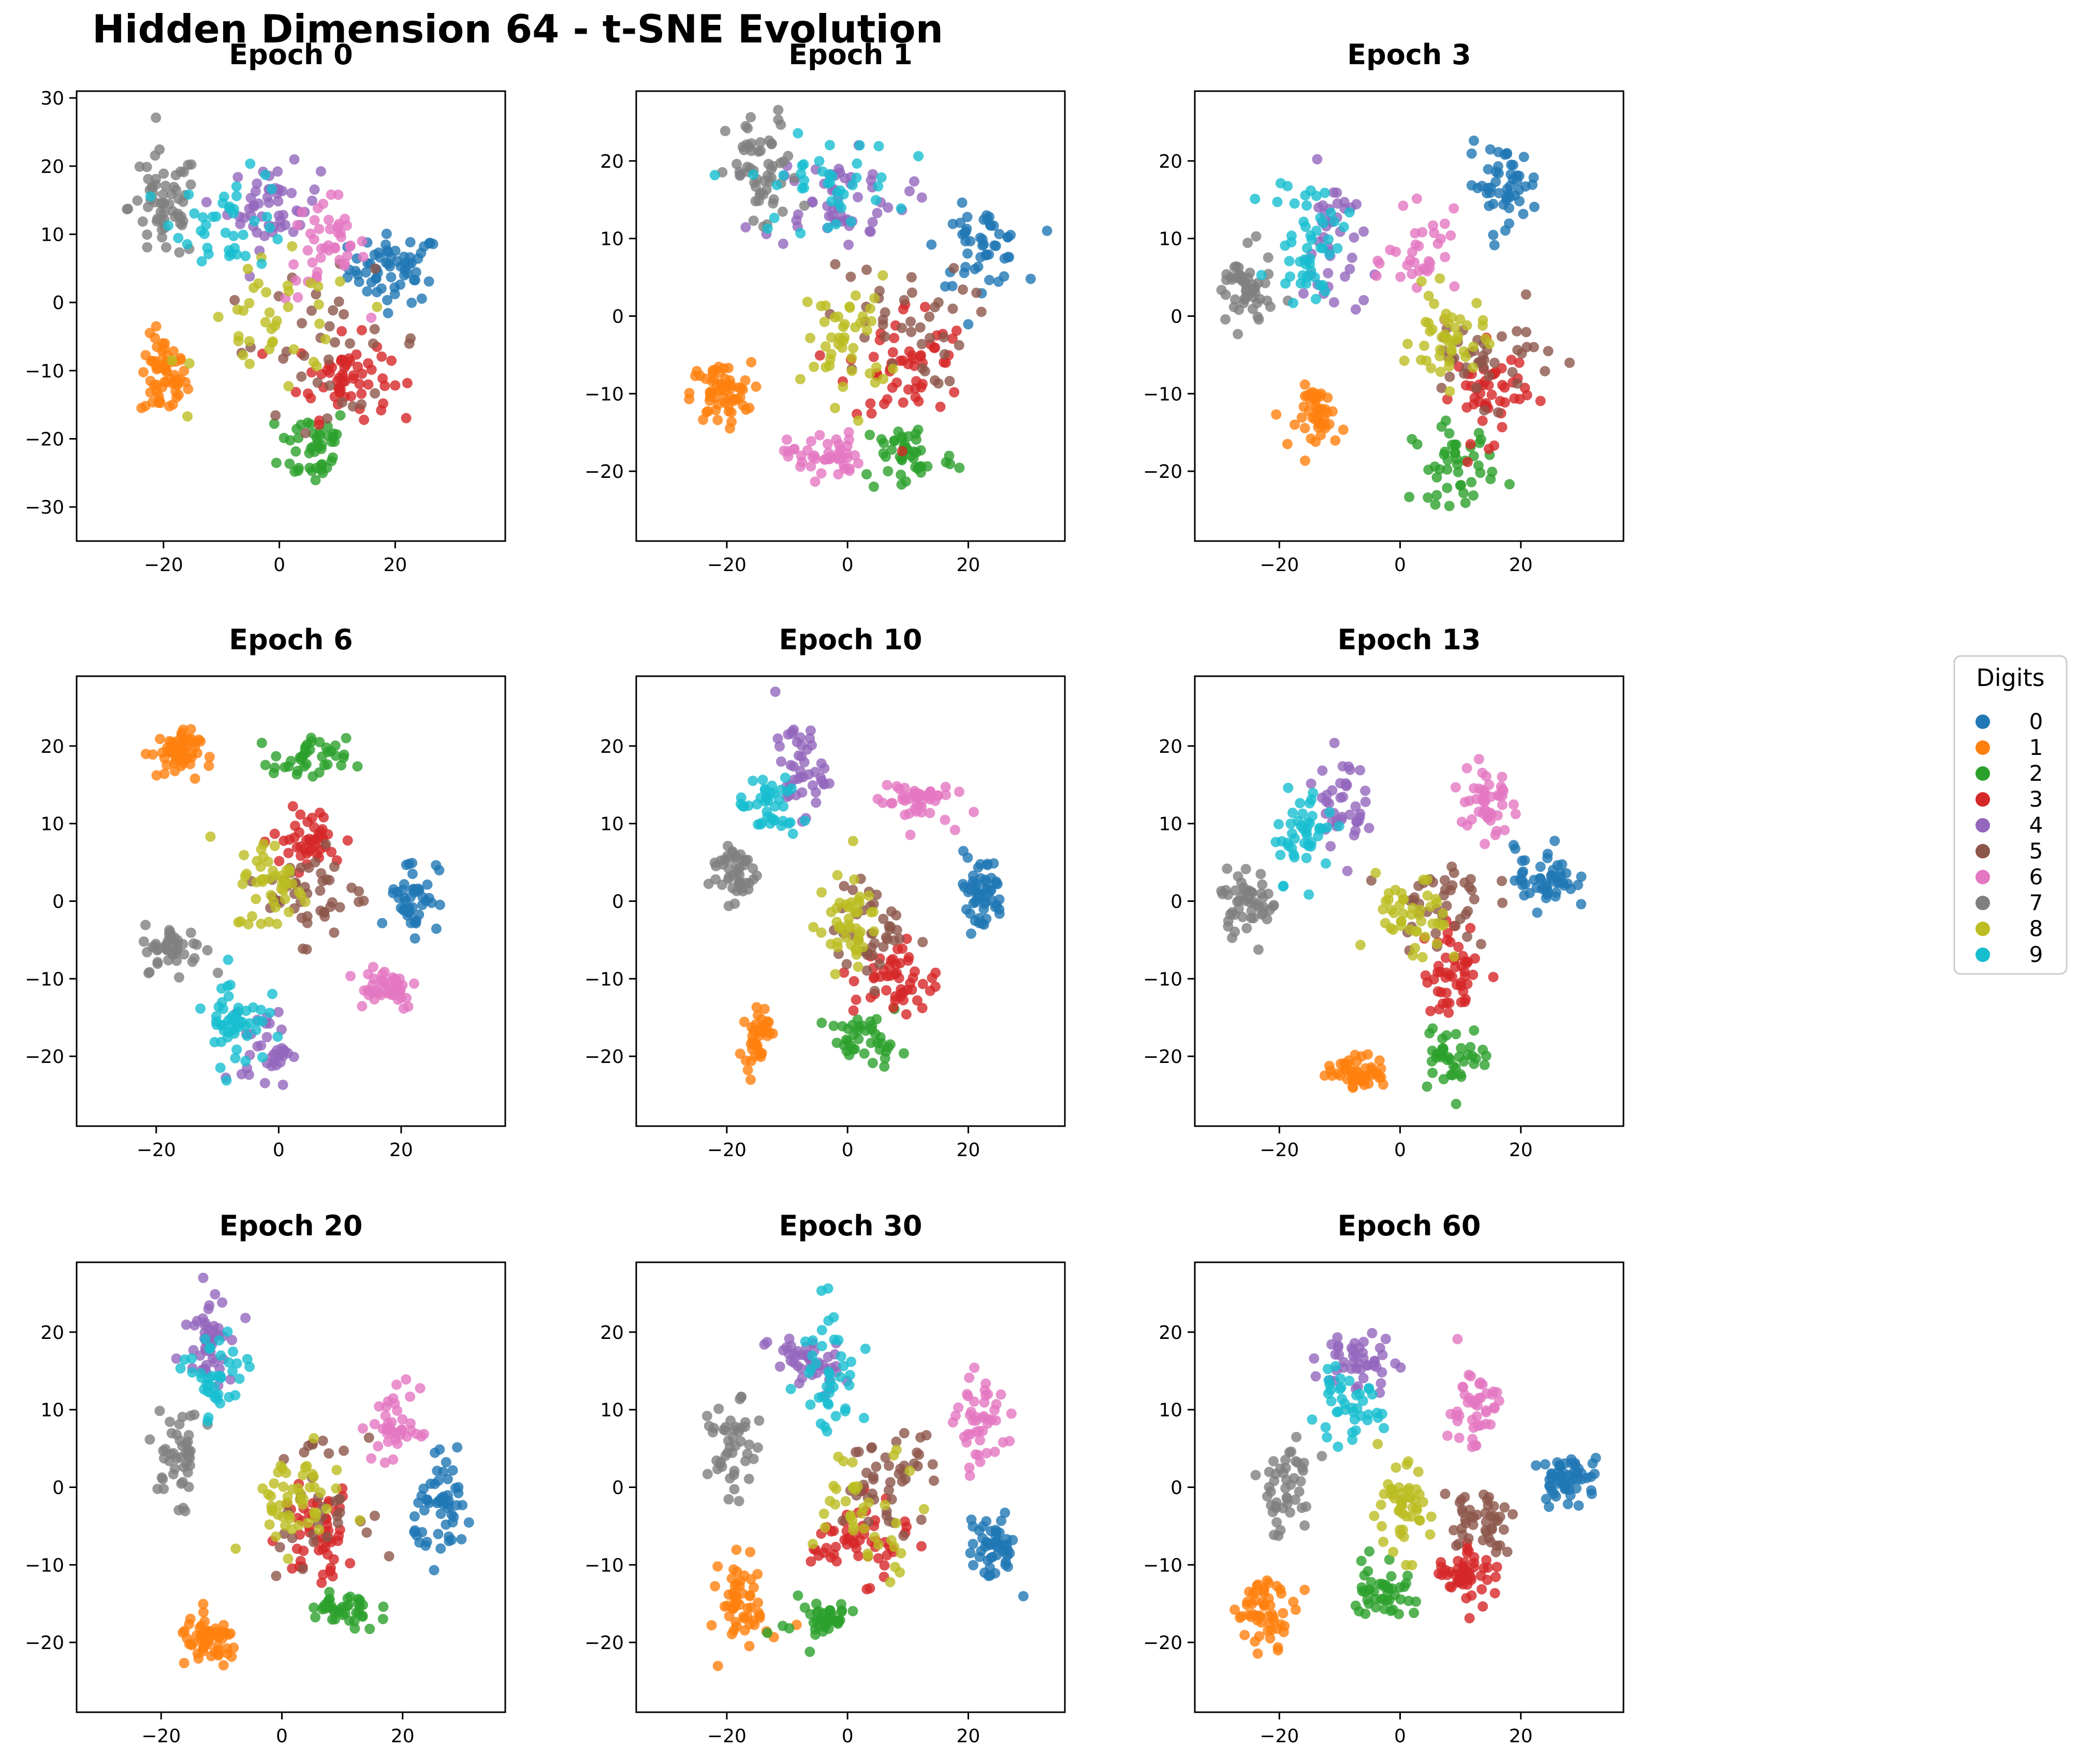 The image size is (2078, 1764). I want to click on x-tick-label: 0, so click(848, 565).